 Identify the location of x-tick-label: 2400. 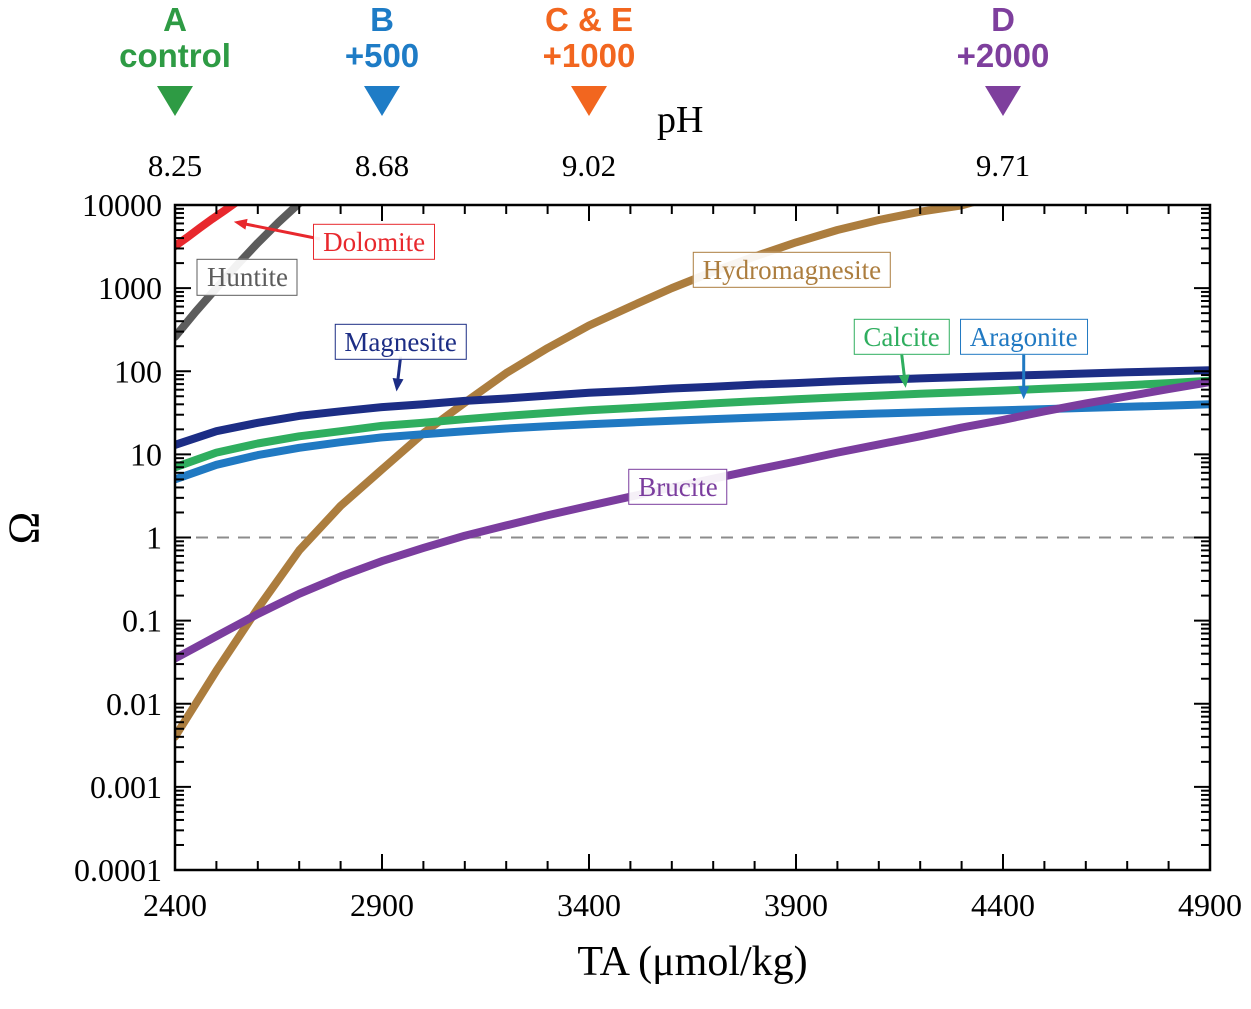
(175, 905).